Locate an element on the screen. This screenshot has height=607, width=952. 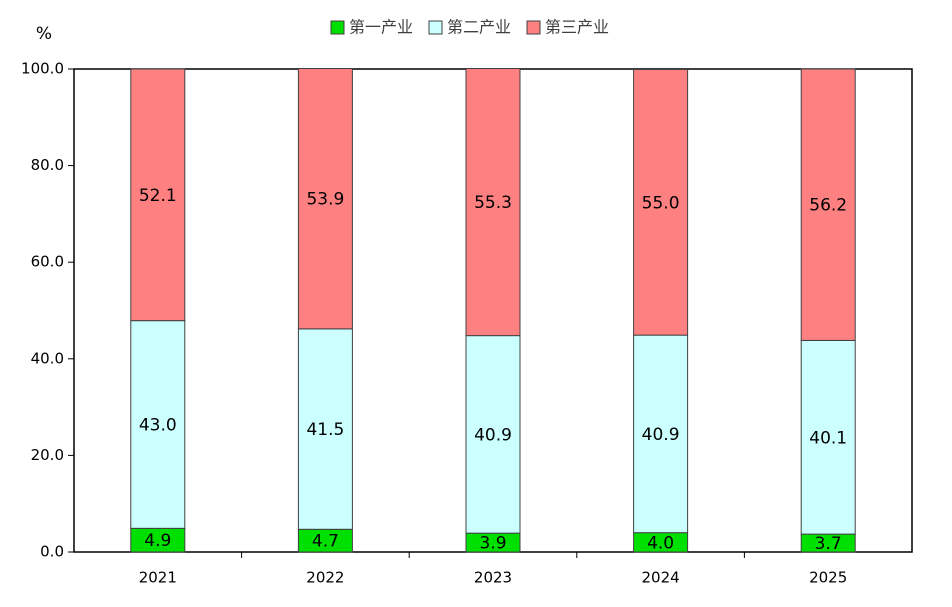
value-label: 4.0 is located at coordinates (660, 543).